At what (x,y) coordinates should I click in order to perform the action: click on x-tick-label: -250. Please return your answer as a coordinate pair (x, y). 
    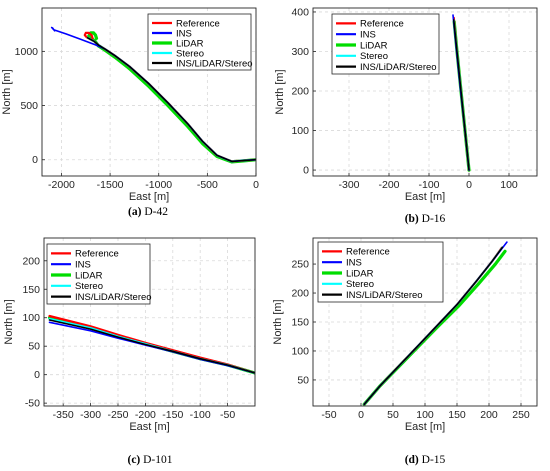
    Looking at the image, I should click on (117, 415).